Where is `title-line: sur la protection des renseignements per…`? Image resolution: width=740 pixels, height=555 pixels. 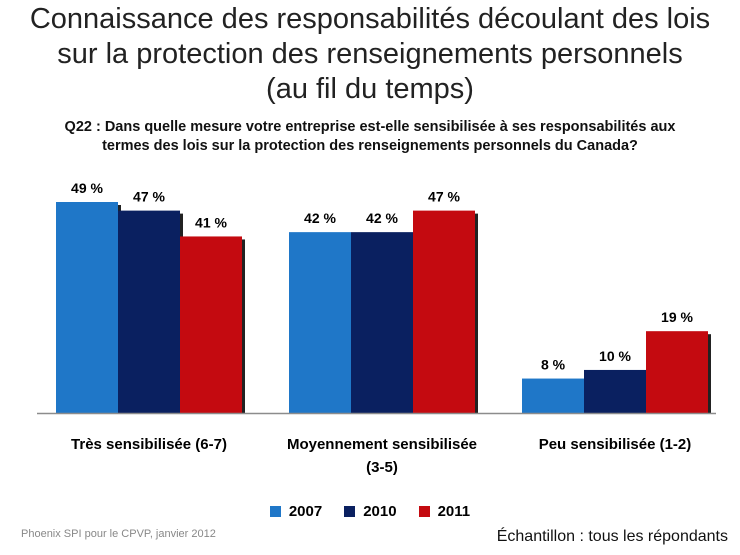 title-line: sur la protection des renseignements per… is located at coordinates (370, 54).